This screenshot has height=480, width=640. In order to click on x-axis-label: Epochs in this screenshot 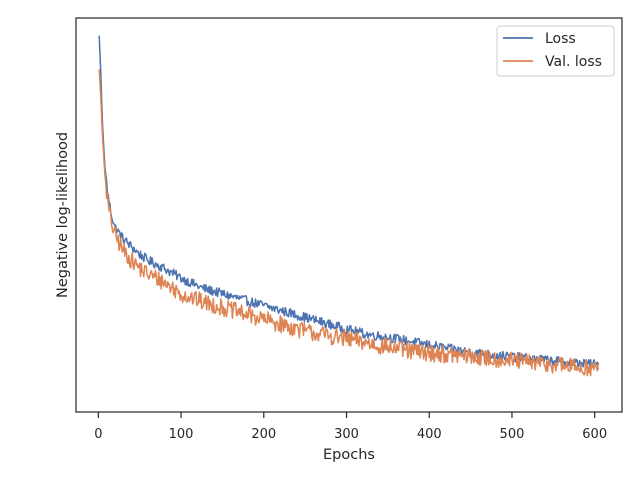, I will do `click(349, 455)`.